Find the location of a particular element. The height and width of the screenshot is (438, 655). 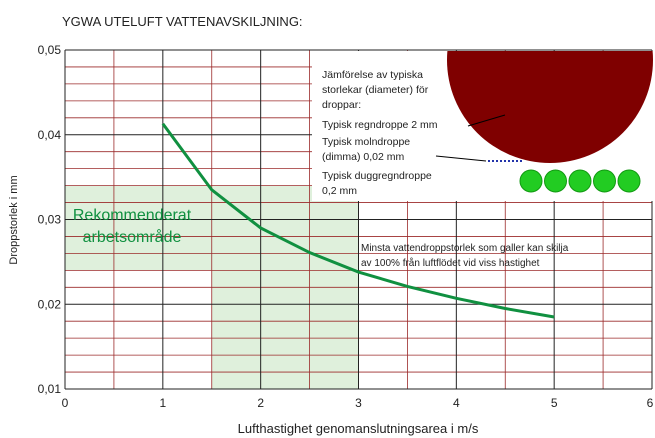

inset-text: Typisk regndroppe 2 mm is located at coordinates (380, 125).